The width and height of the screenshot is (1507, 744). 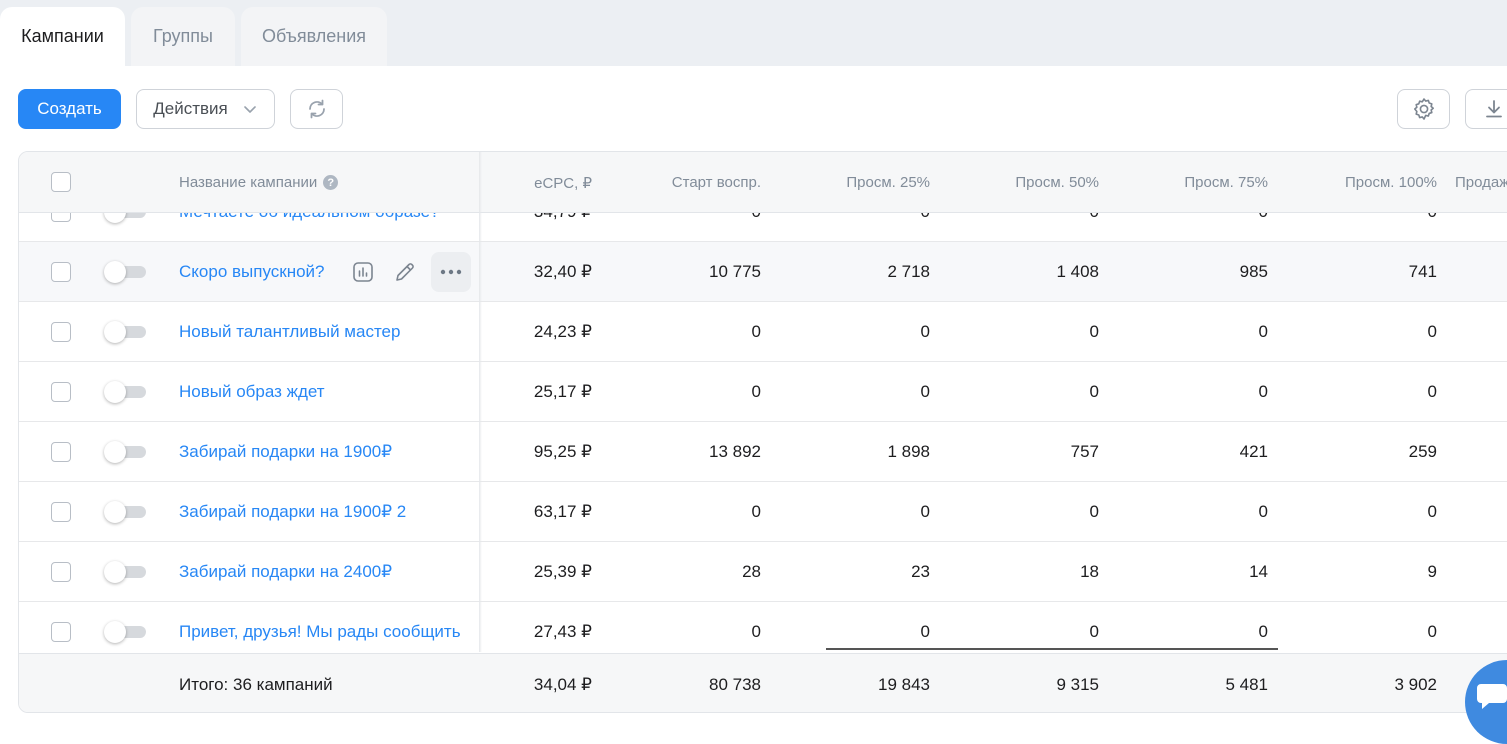 What do you see at coordinates (1052, 649) in the screenshot?
I see `horizontal-scrollbar` at bounding box center [1052, 649].